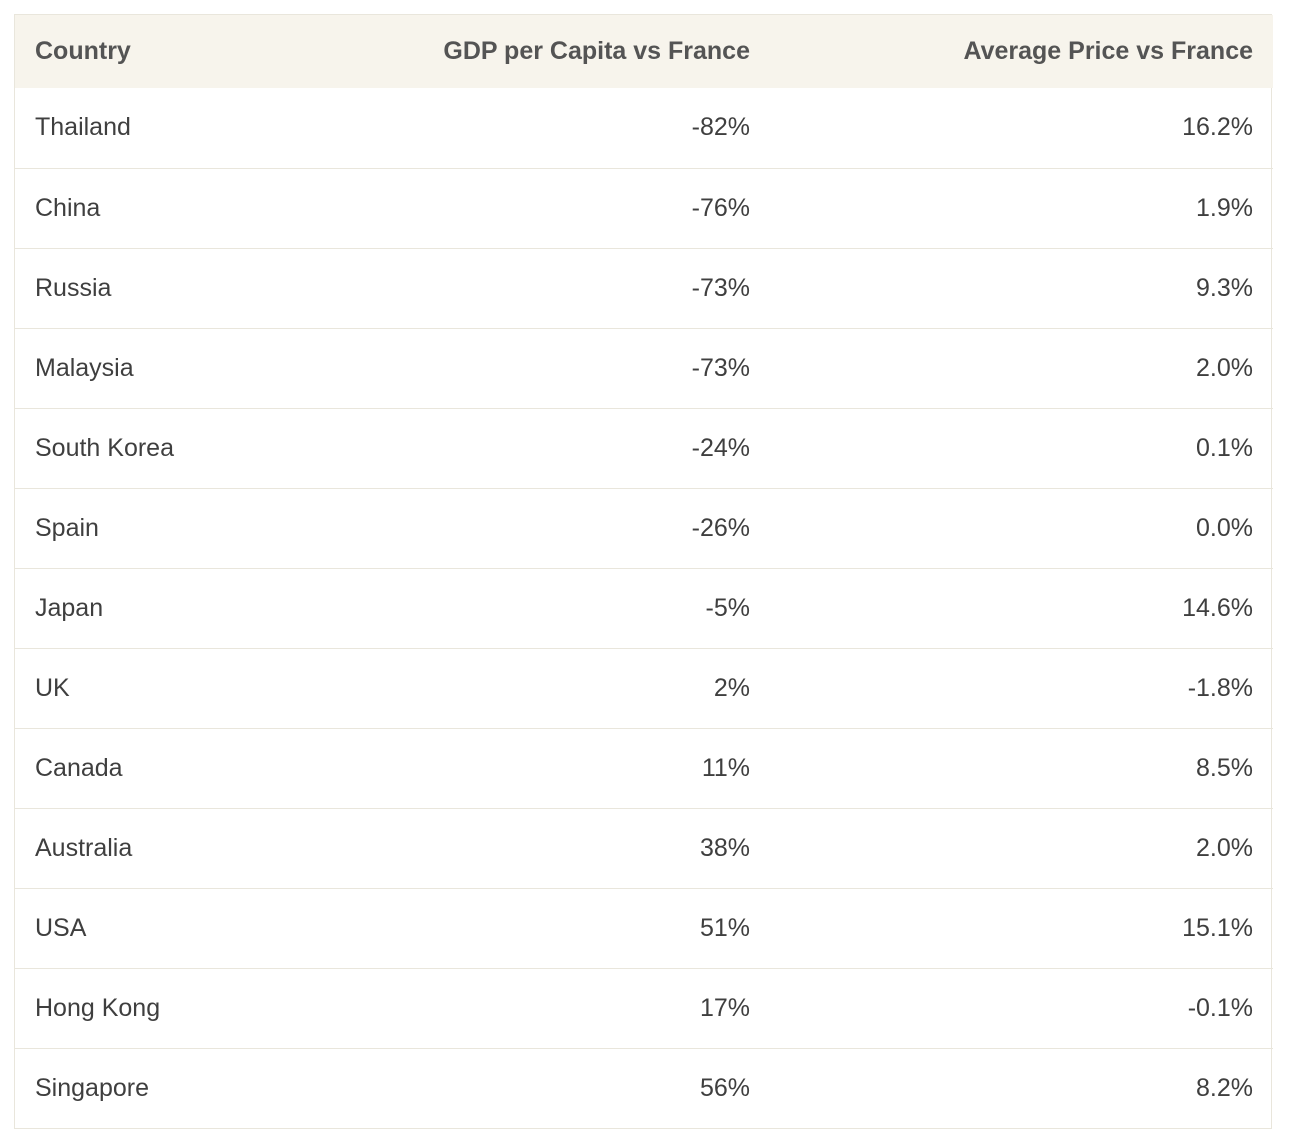 The image size is (1292, 1144). I want to click on cell-country: UK, so click(52, 687).